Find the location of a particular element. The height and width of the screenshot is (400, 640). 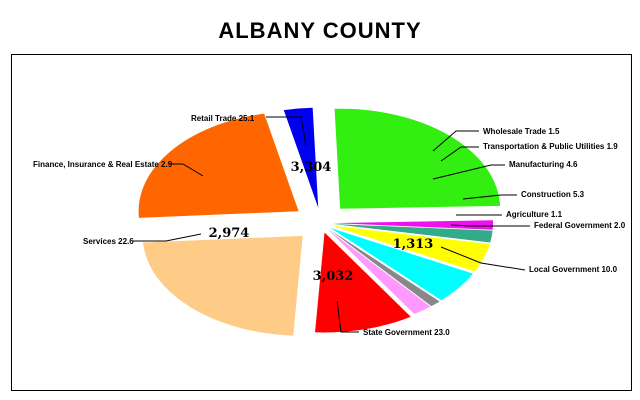

slice-label: Services 22.6 is located at coordinates (108, 241).